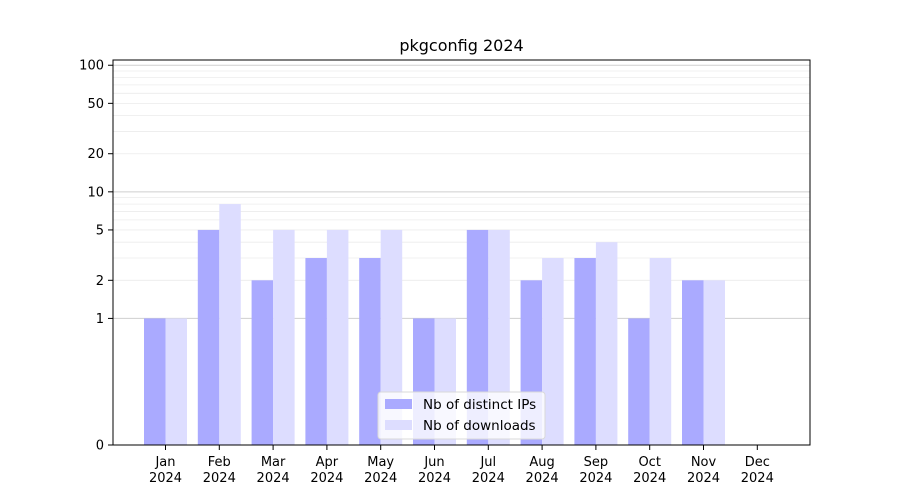 The width and height of the screenshot is (900, 500). Describe the element at coordinates (219, 462) in the screenshot. I see `x-tick-label-month: Feb` at that location.